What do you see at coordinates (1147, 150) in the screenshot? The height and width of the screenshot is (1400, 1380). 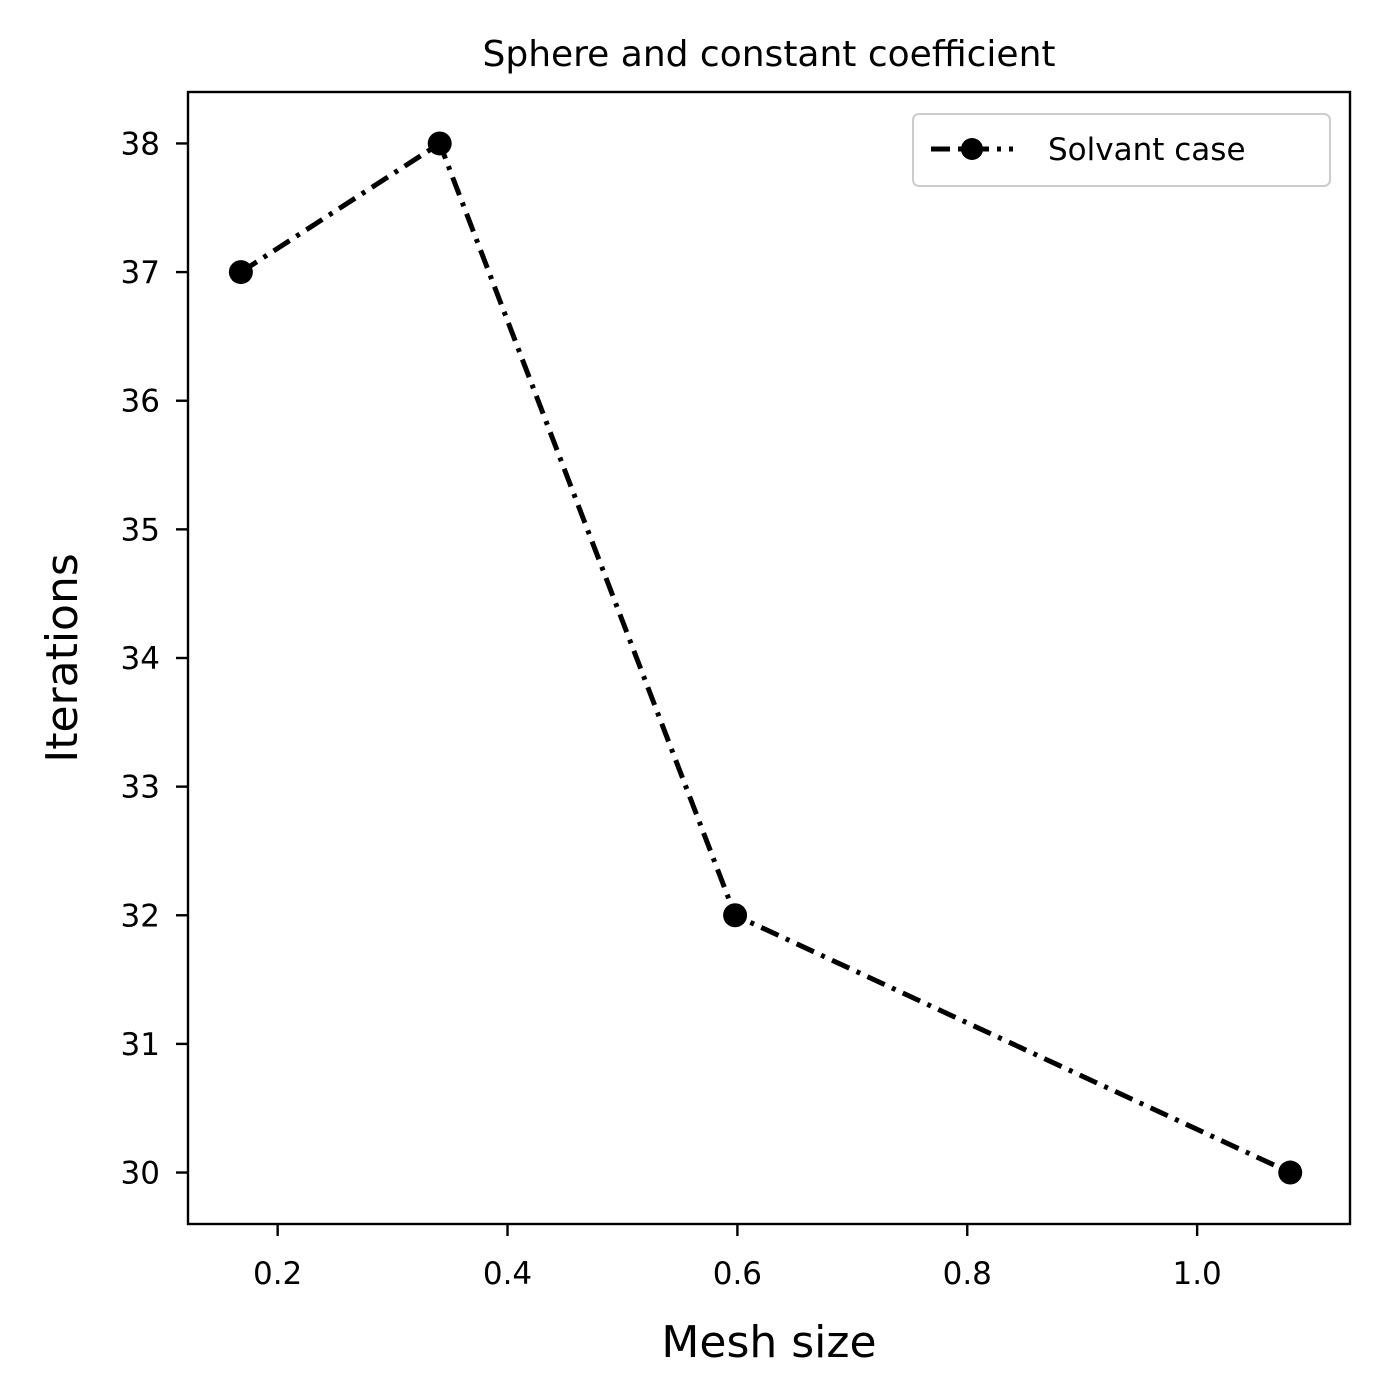 I see `legend-label: Solvant case` at bounding box center [1147, 150].